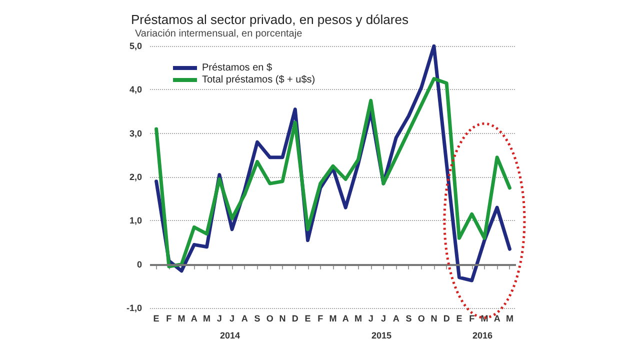 This screenshot has width=620, height=350. What do you see at coordinates (135, 221) in the screenshot?
I see `y-tick-label: 1,0` at bounding box center [135, 221].